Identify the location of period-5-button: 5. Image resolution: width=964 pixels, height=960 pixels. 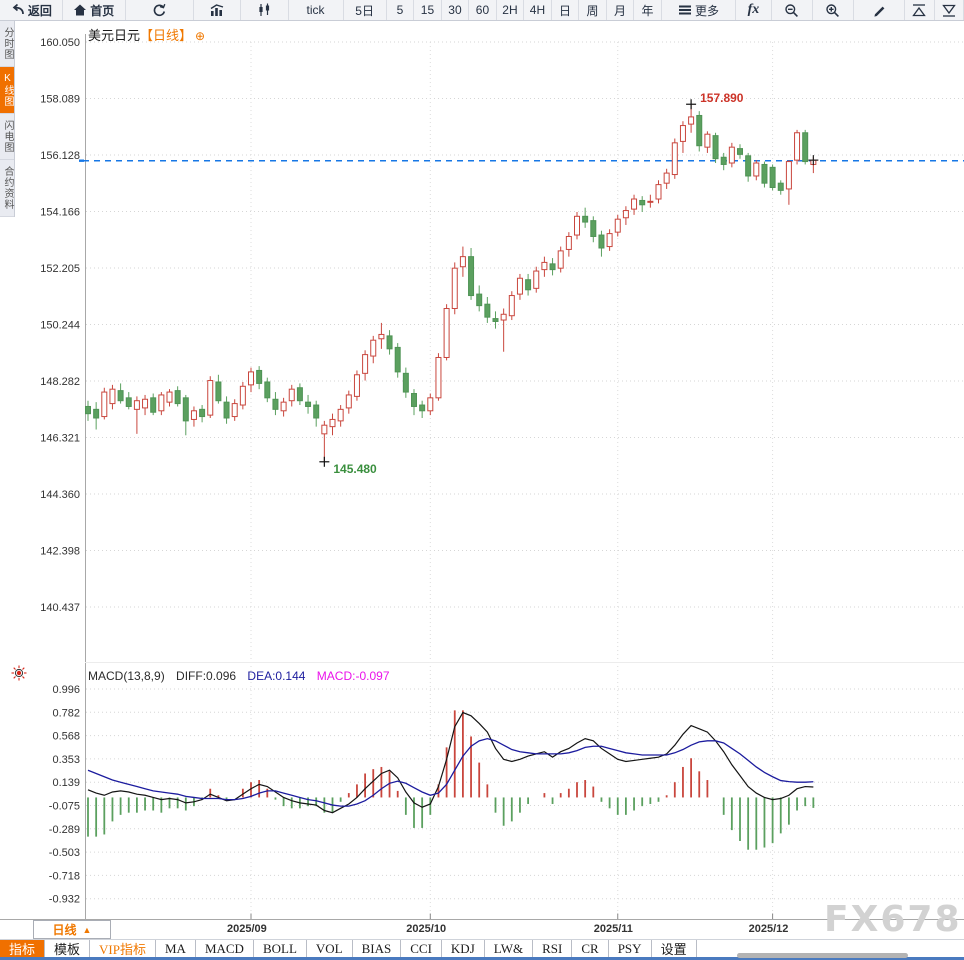
(401, 10).